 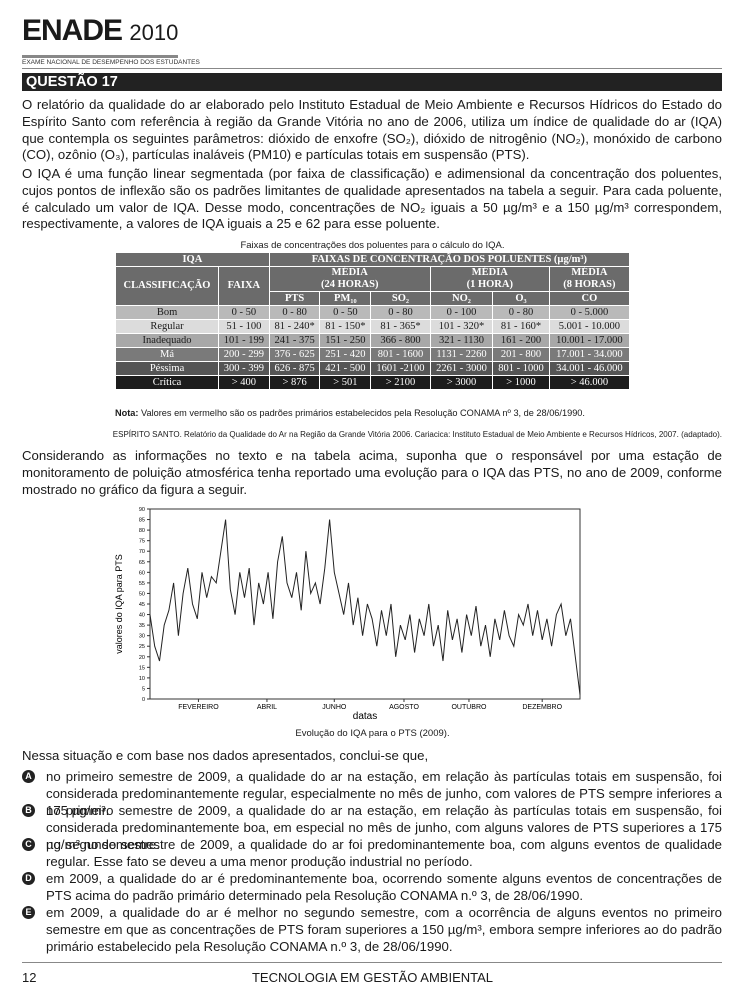 What do you see at coordinates (143, 700) in the screenshot?
I see `y-tick-label: 0` at bounding box center [143, 700].